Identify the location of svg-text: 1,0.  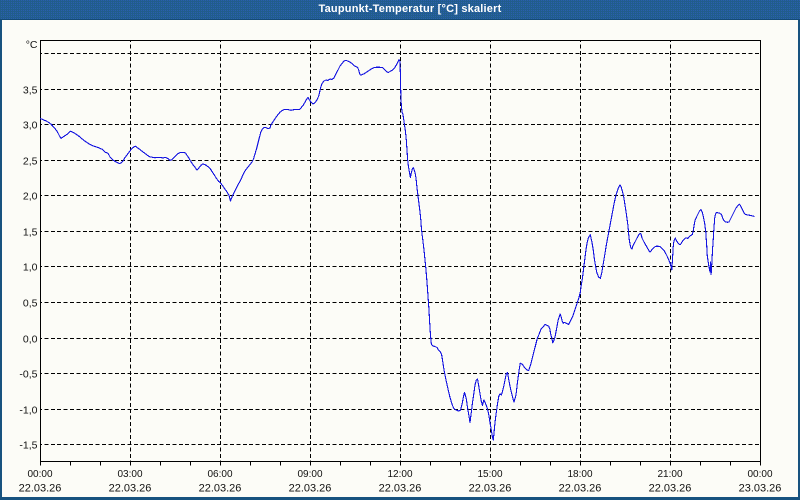
(30, 267).